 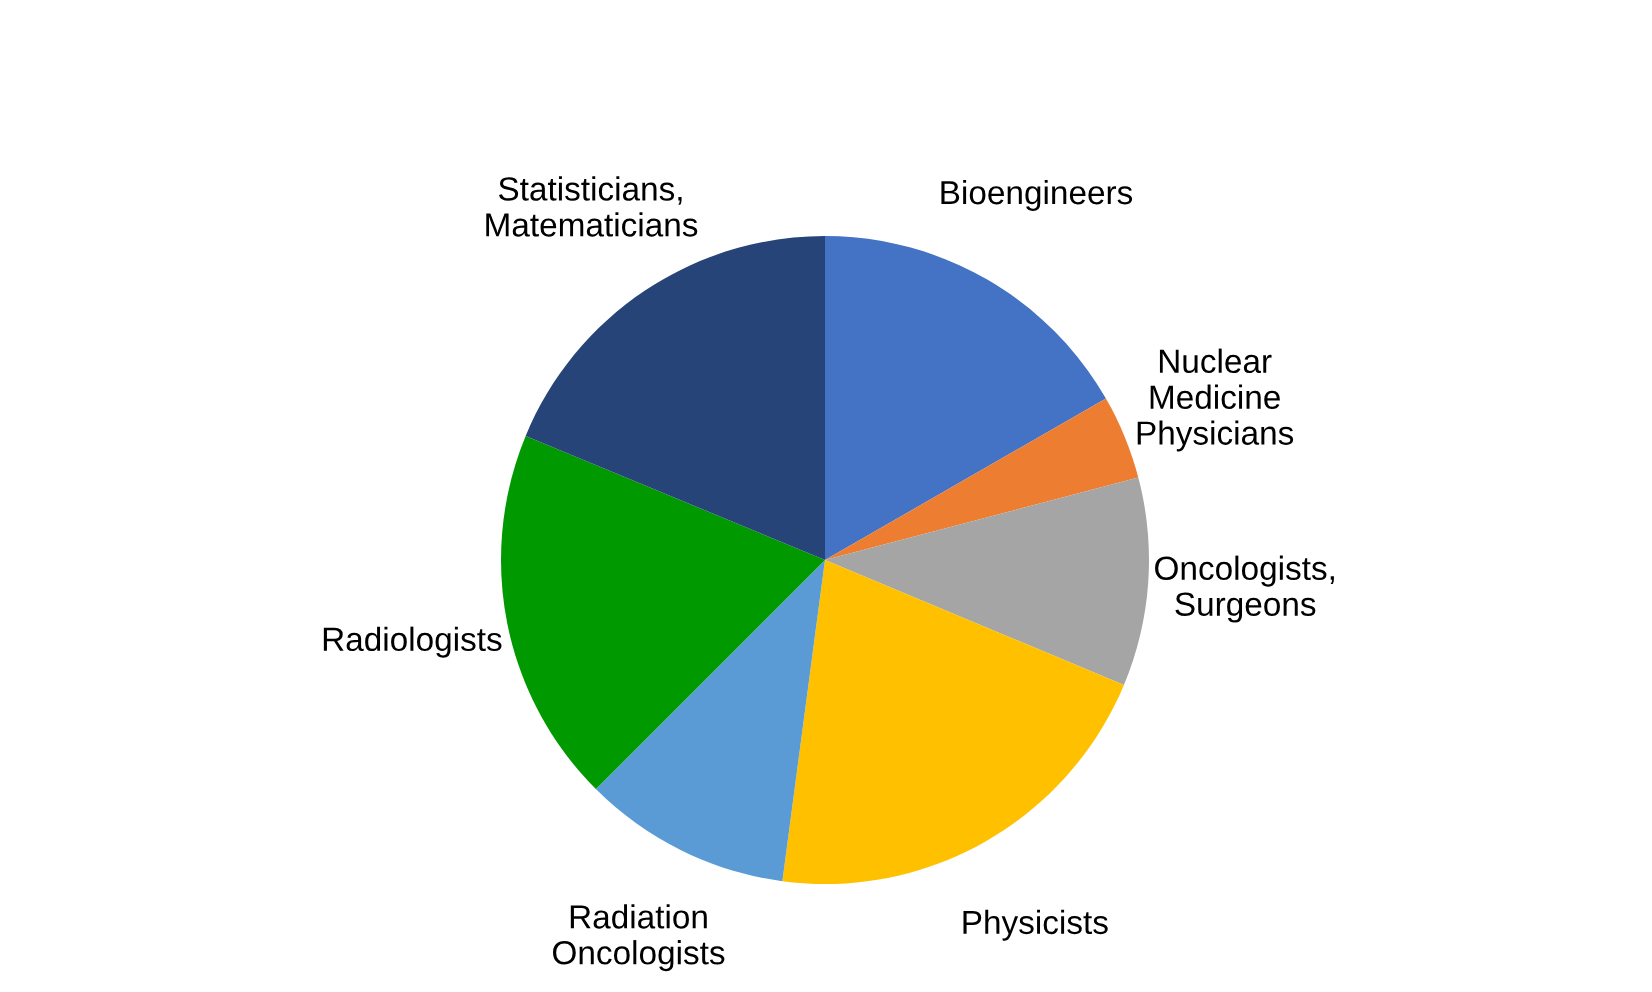 I want to click on slice-label: Physicists, so click(x=1035, y=925).